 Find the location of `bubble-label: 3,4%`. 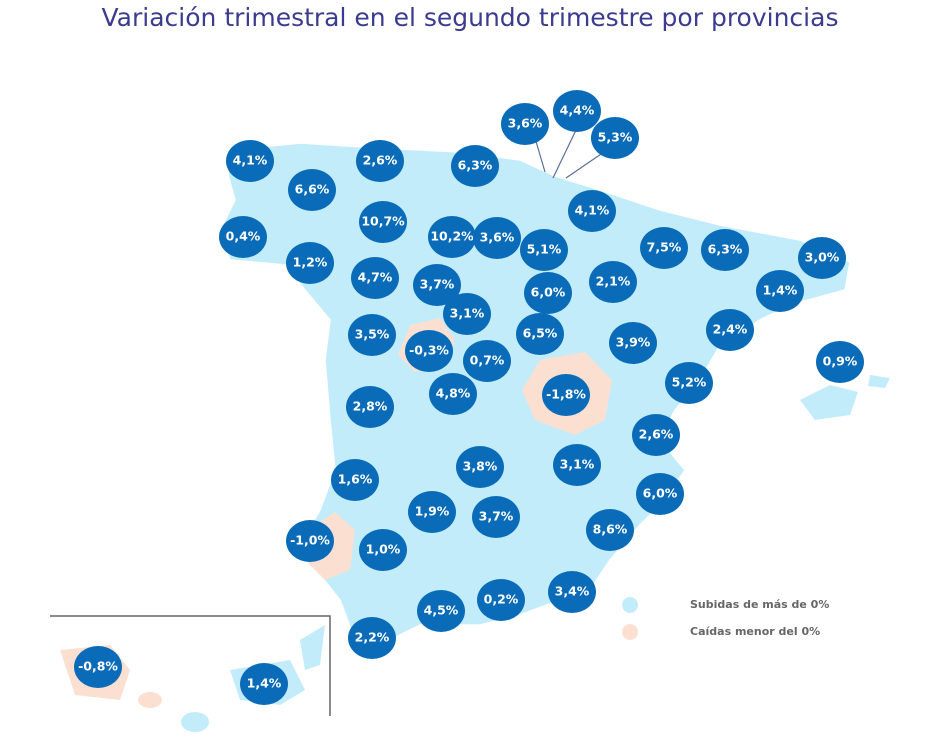

bubble-label: 3,4% is located at coordinates (572, 591).